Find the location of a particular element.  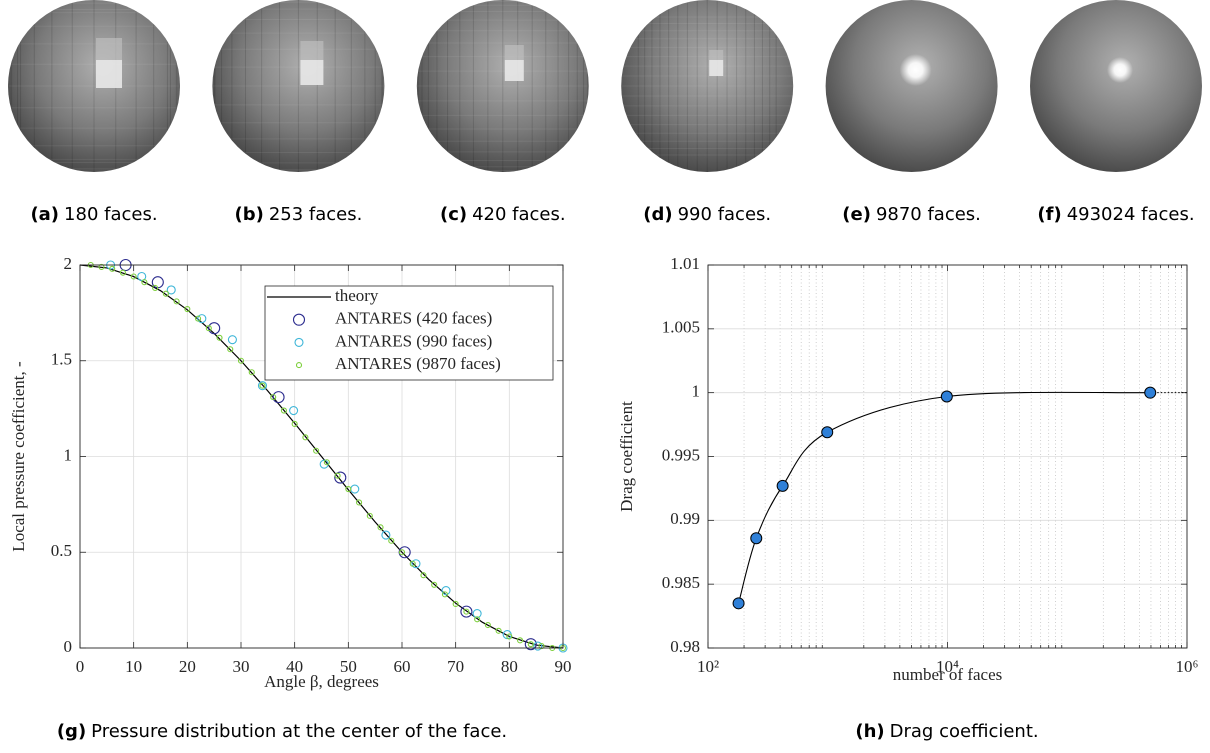

legend-box is located at coordinates (409, 333).